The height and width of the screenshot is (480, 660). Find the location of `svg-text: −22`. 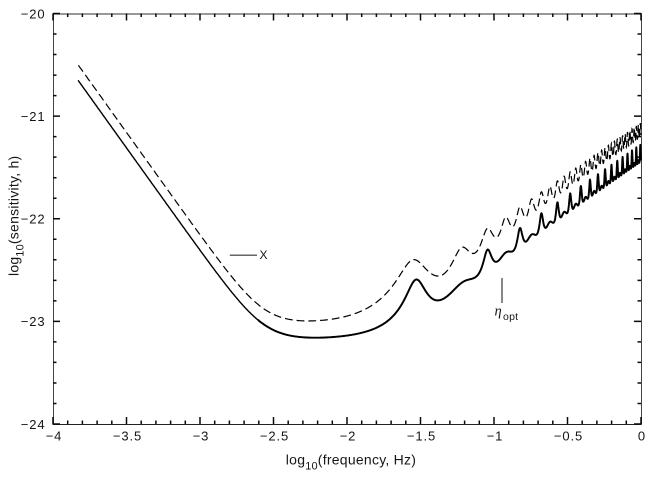

svg-text: −22 is located at coordinates (33, 219).